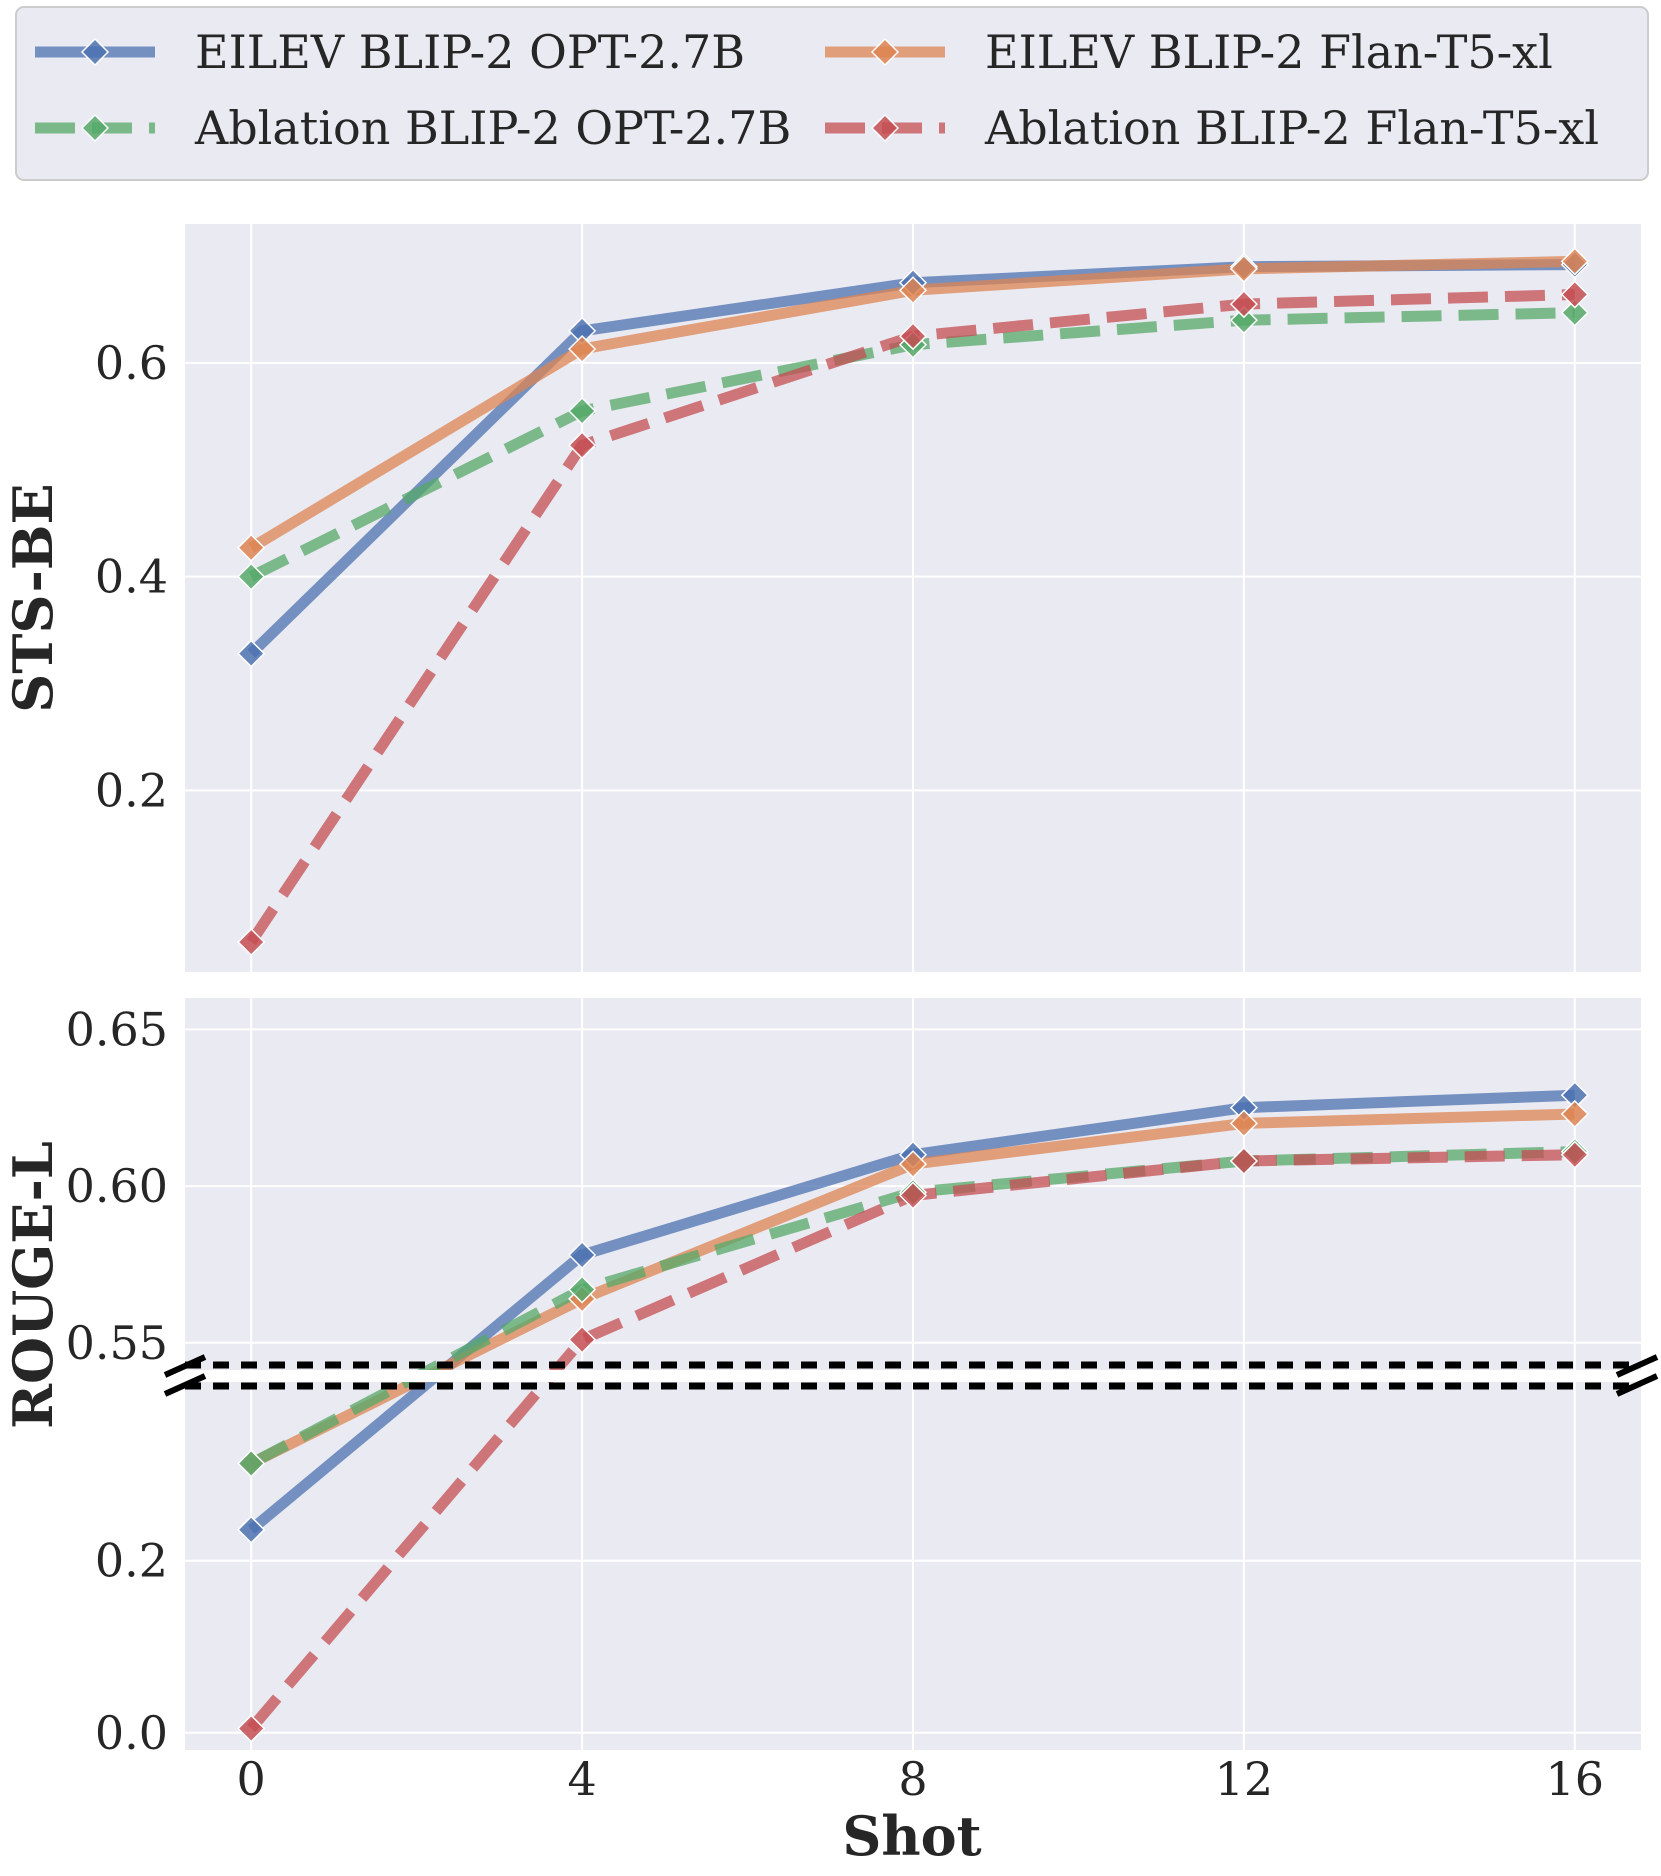 The image size is (1661, 1876). I want to click on y-tick-label: 0.6, so click(131, 363).